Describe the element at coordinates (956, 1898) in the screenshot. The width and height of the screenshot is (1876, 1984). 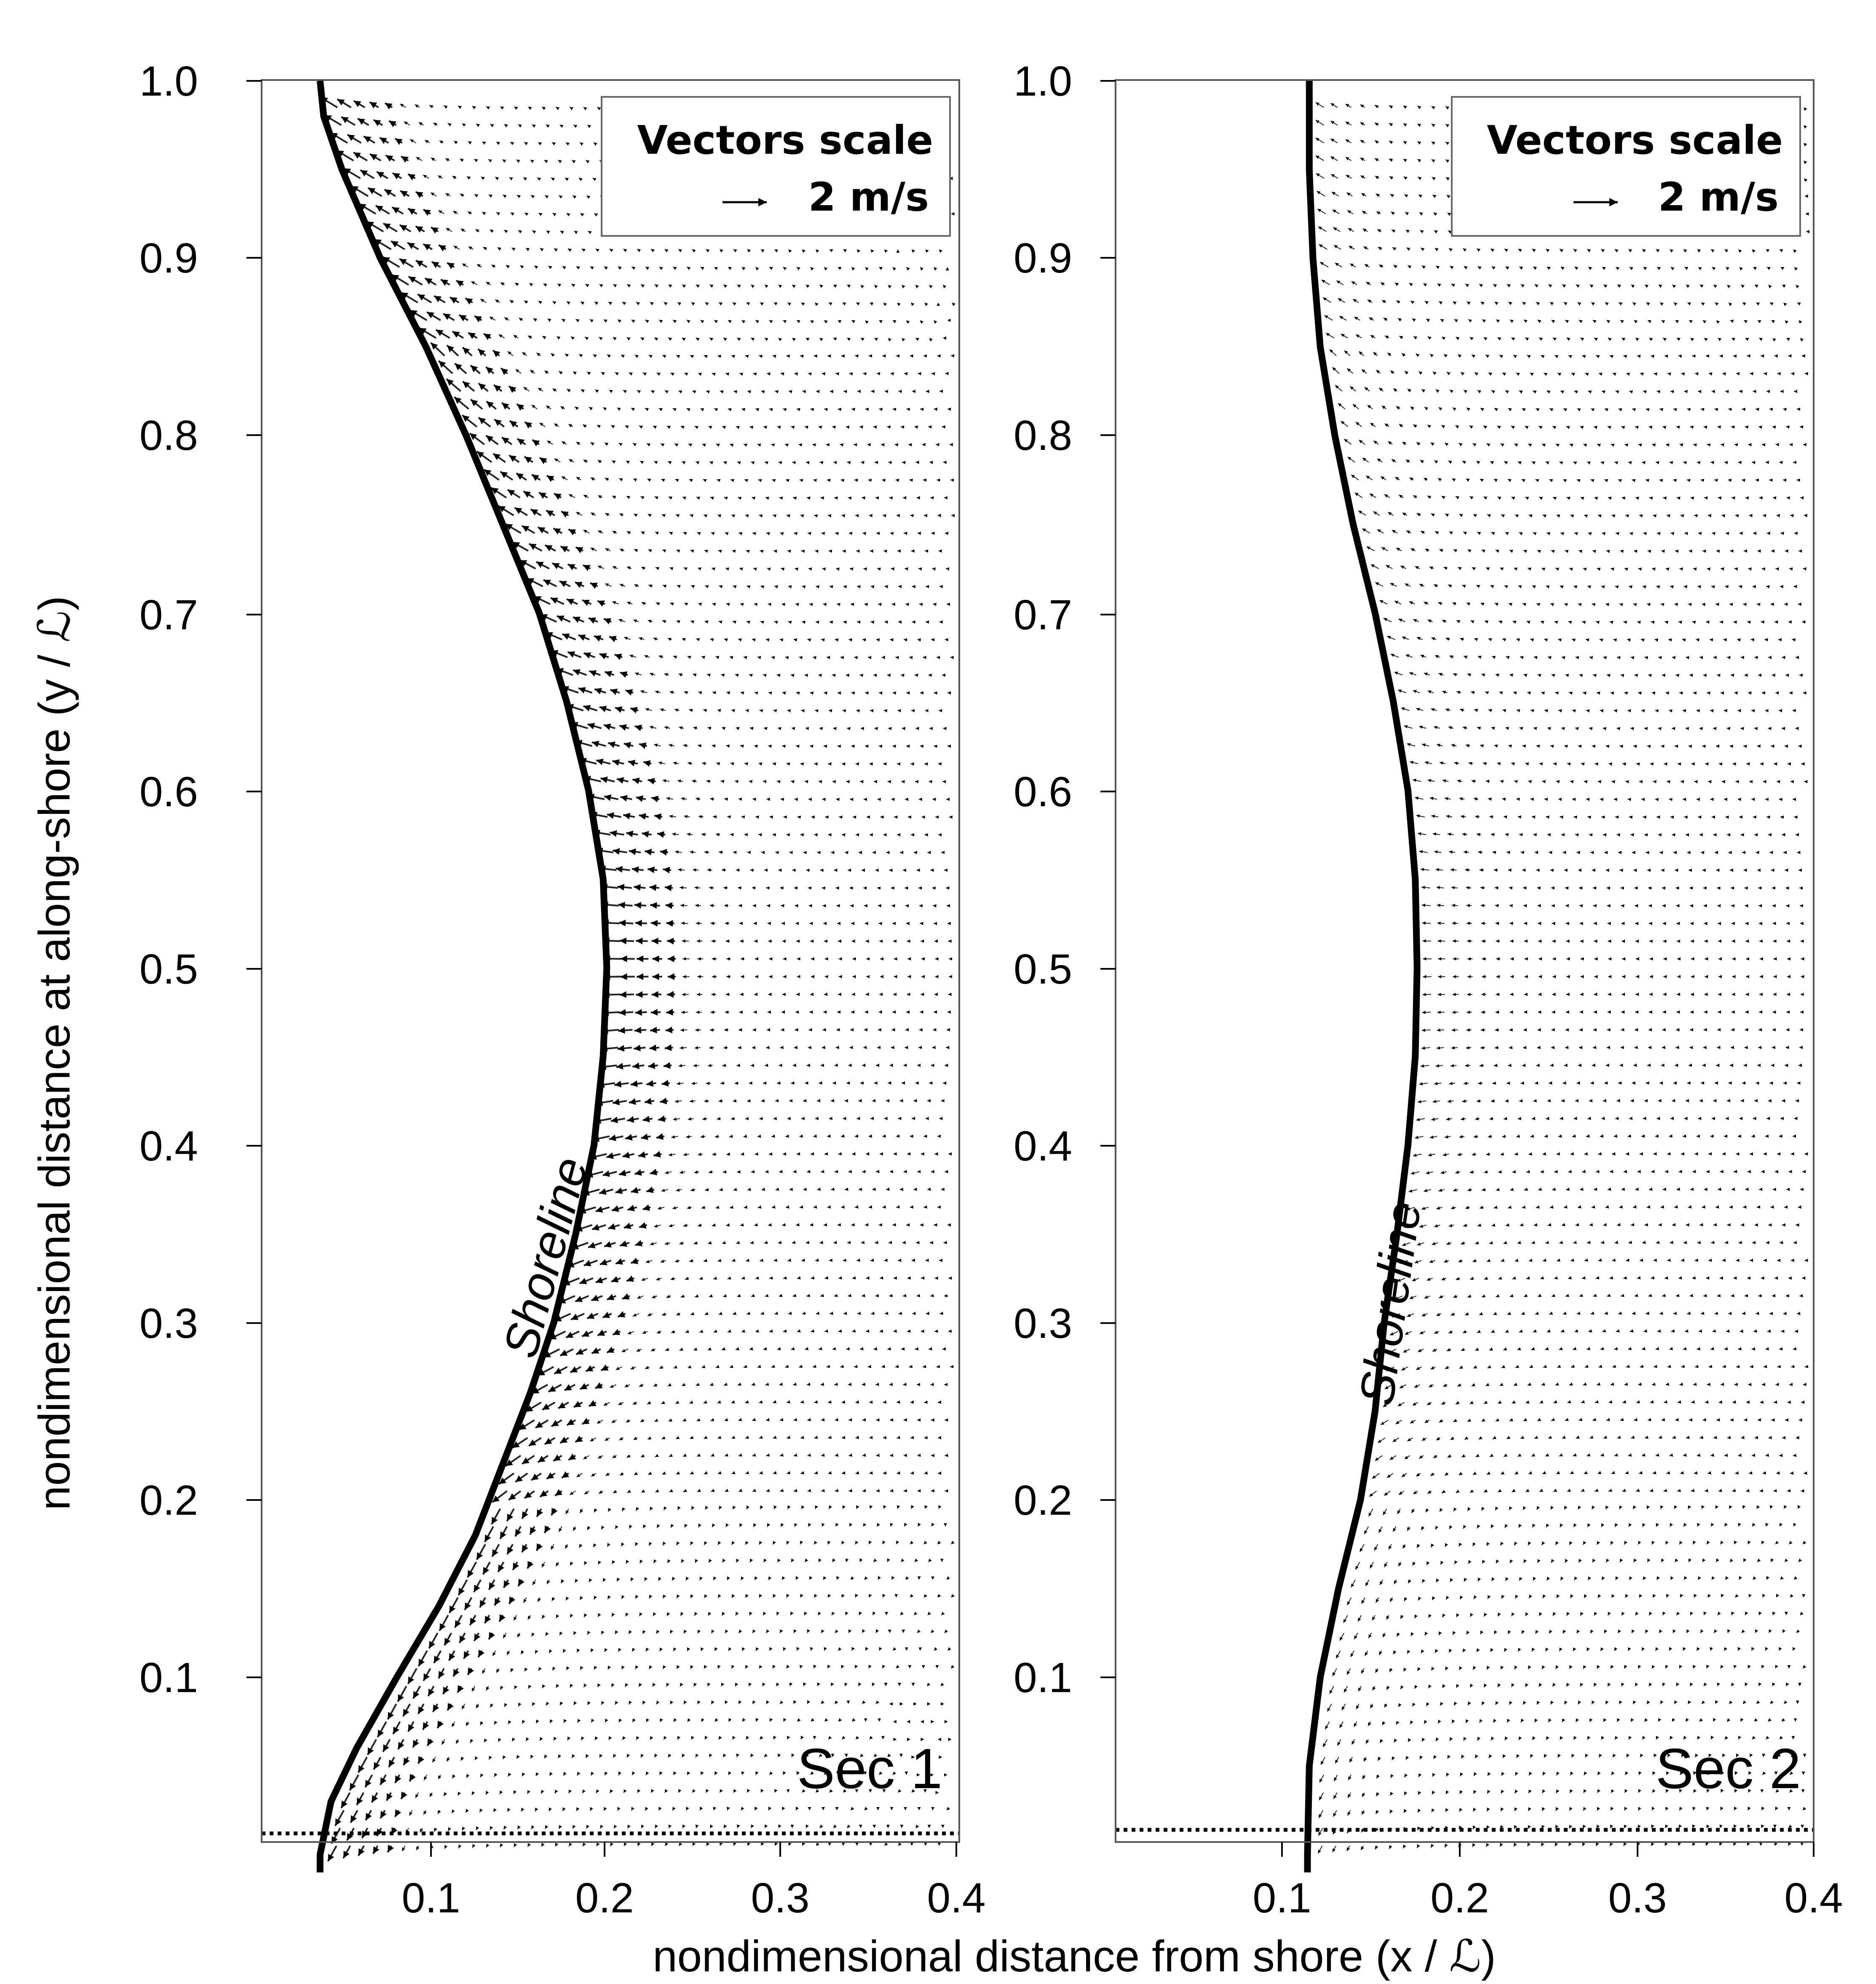
I see `x-tick-label: 0.4` at that location.